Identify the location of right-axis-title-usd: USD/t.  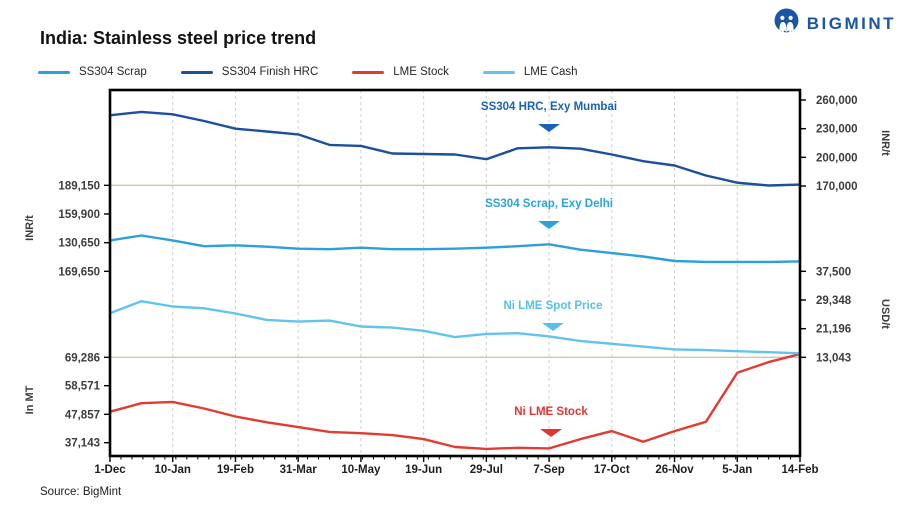
(885, 314).